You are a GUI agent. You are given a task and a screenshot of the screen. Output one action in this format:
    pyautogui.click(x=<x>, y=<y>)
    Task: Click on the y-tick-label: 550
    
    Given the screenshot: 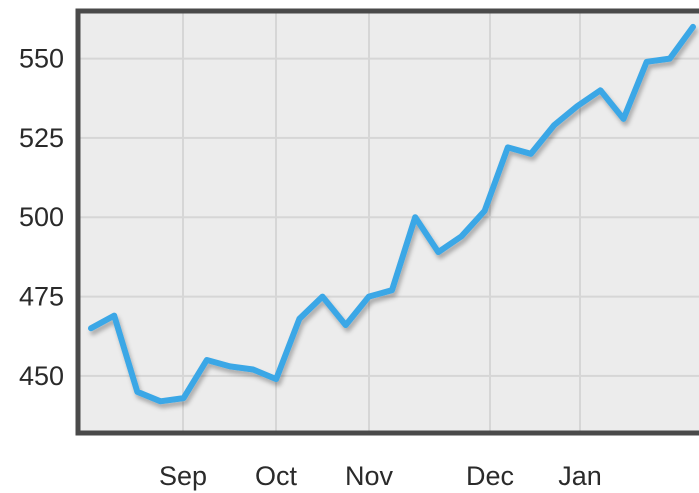 What is the action you would take?
    pyautogui.click(x=41, y=59)
    